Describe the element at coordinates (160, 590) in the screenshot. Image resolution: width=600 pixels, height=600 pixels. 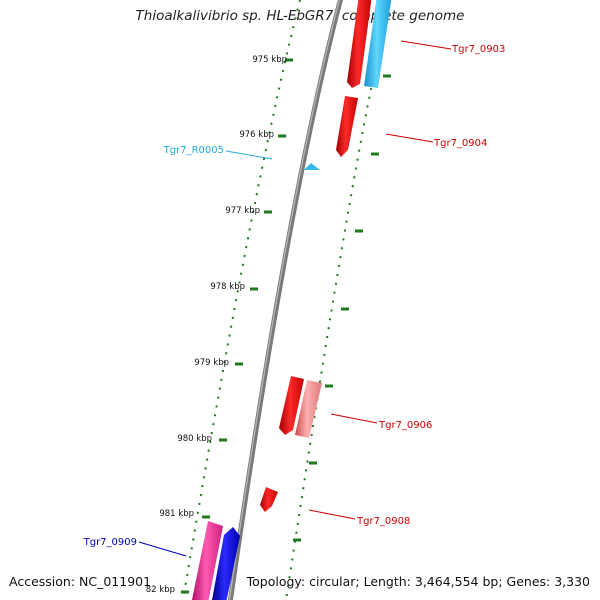
I see `scale-label: 82 kbp` at that location.